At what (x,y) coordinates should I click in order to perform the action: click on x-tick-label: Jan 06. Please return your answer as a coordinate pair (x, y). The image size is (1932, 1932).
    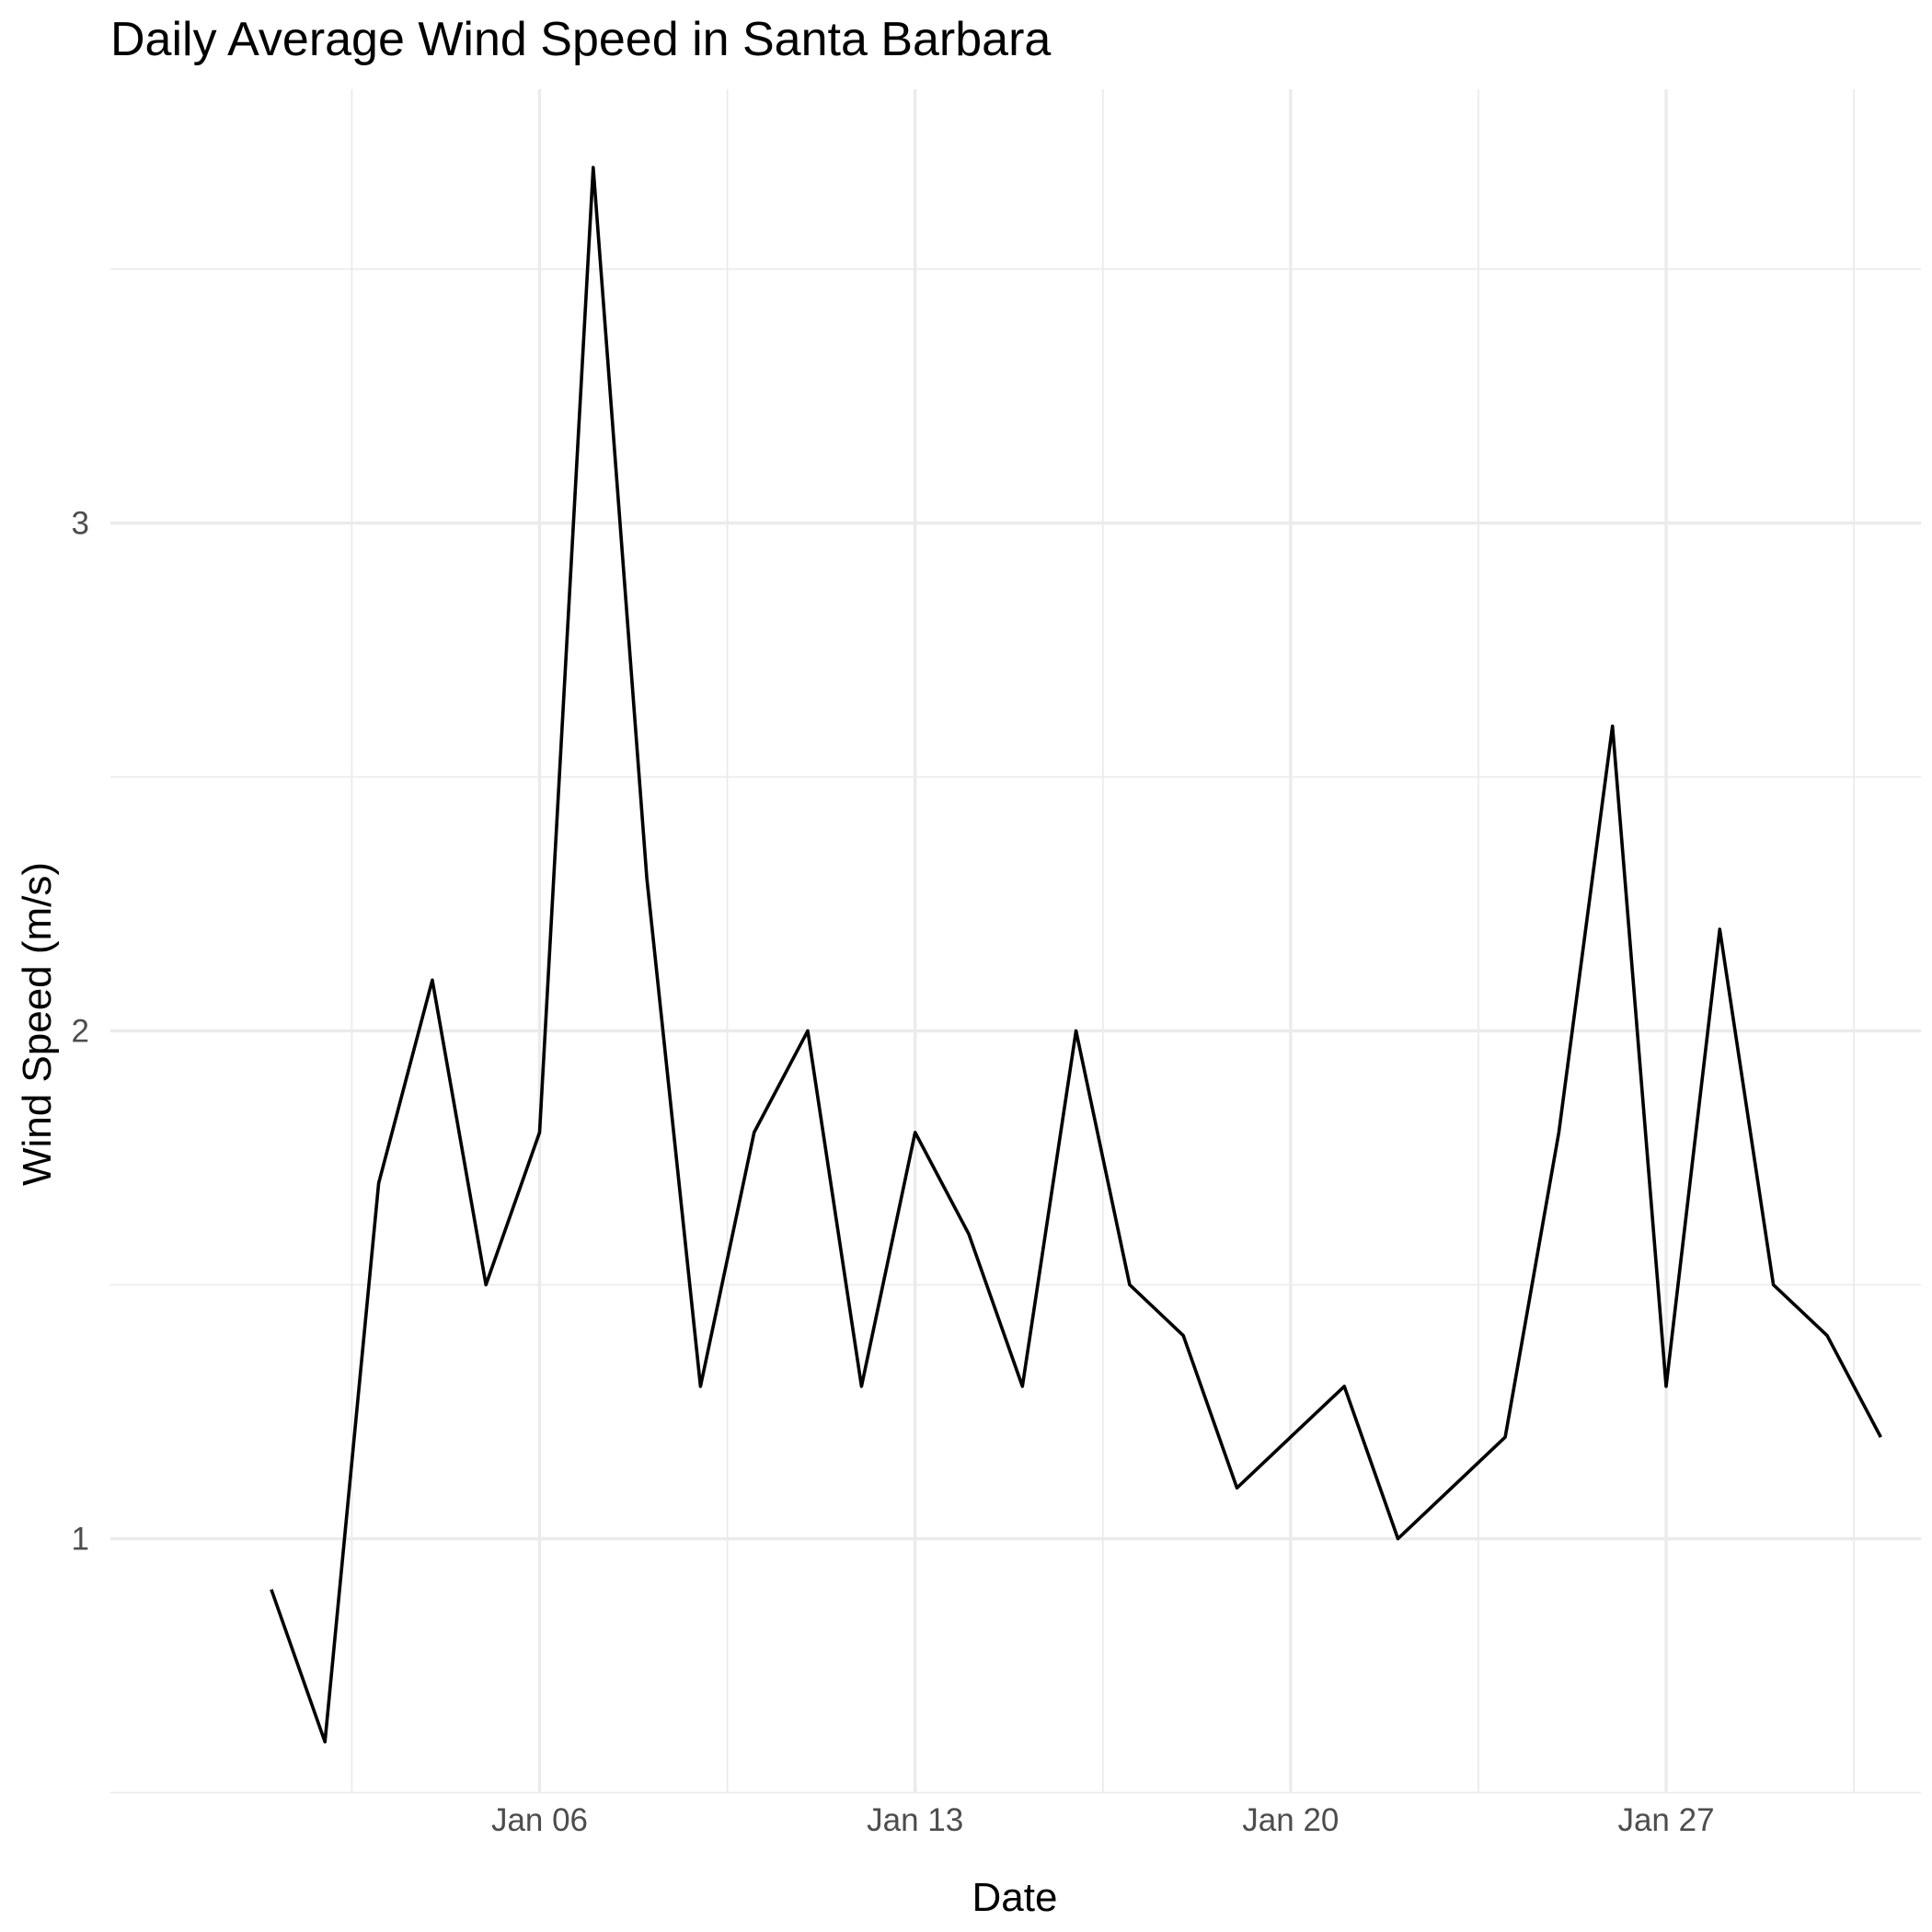
    Looking at the image, I should click on (539, 1820).